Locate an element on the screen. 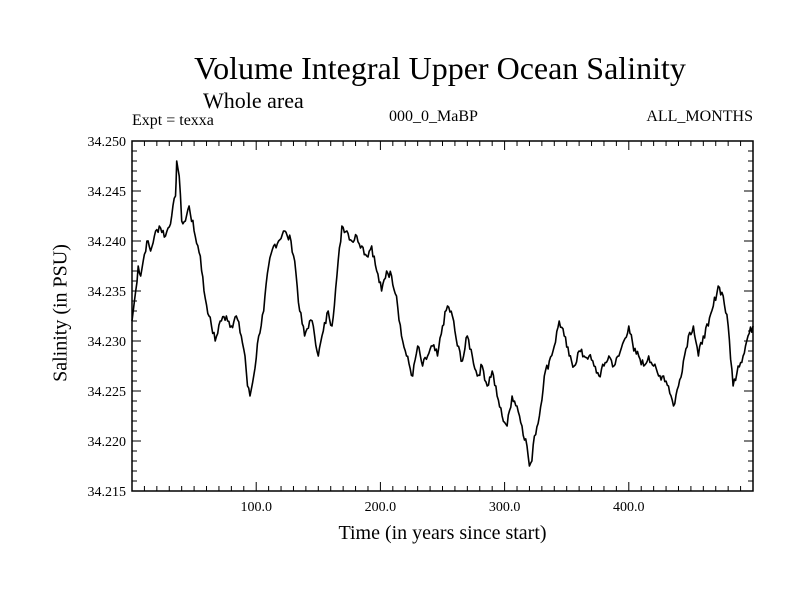 The image size is (800, 600). months-label: ALL_MONTHS is located at coordinates (699, 116).